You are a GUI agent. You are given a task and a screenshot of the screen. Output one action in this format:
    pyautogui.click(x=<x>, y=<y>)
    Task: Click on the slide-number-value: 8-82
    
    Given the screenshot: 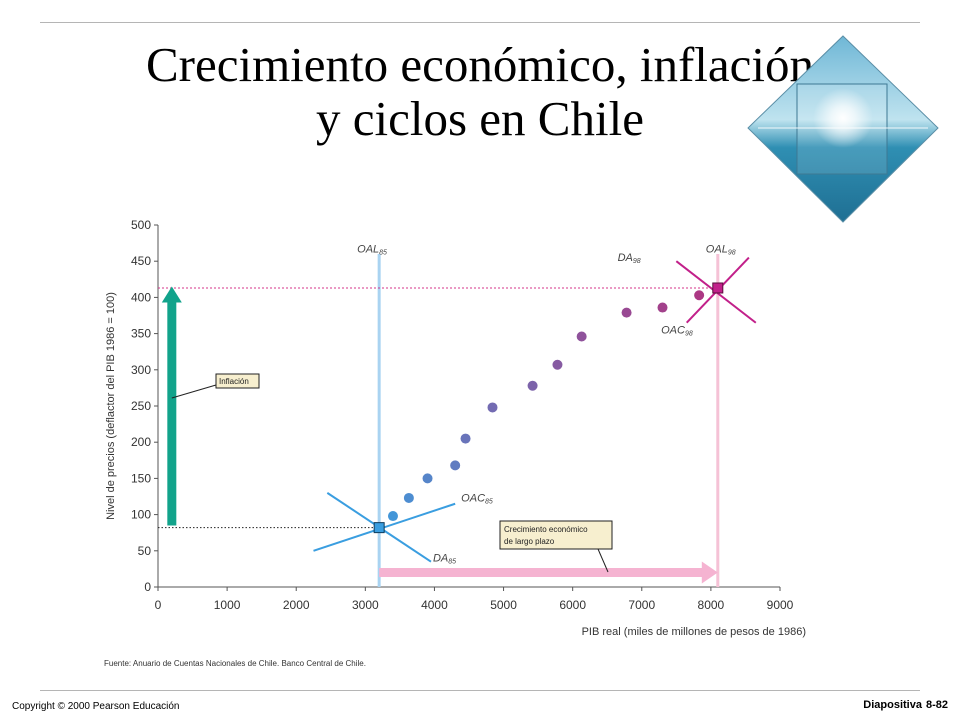 What is the action you would take?
    pyautogui.click(x=936, y=705)
    